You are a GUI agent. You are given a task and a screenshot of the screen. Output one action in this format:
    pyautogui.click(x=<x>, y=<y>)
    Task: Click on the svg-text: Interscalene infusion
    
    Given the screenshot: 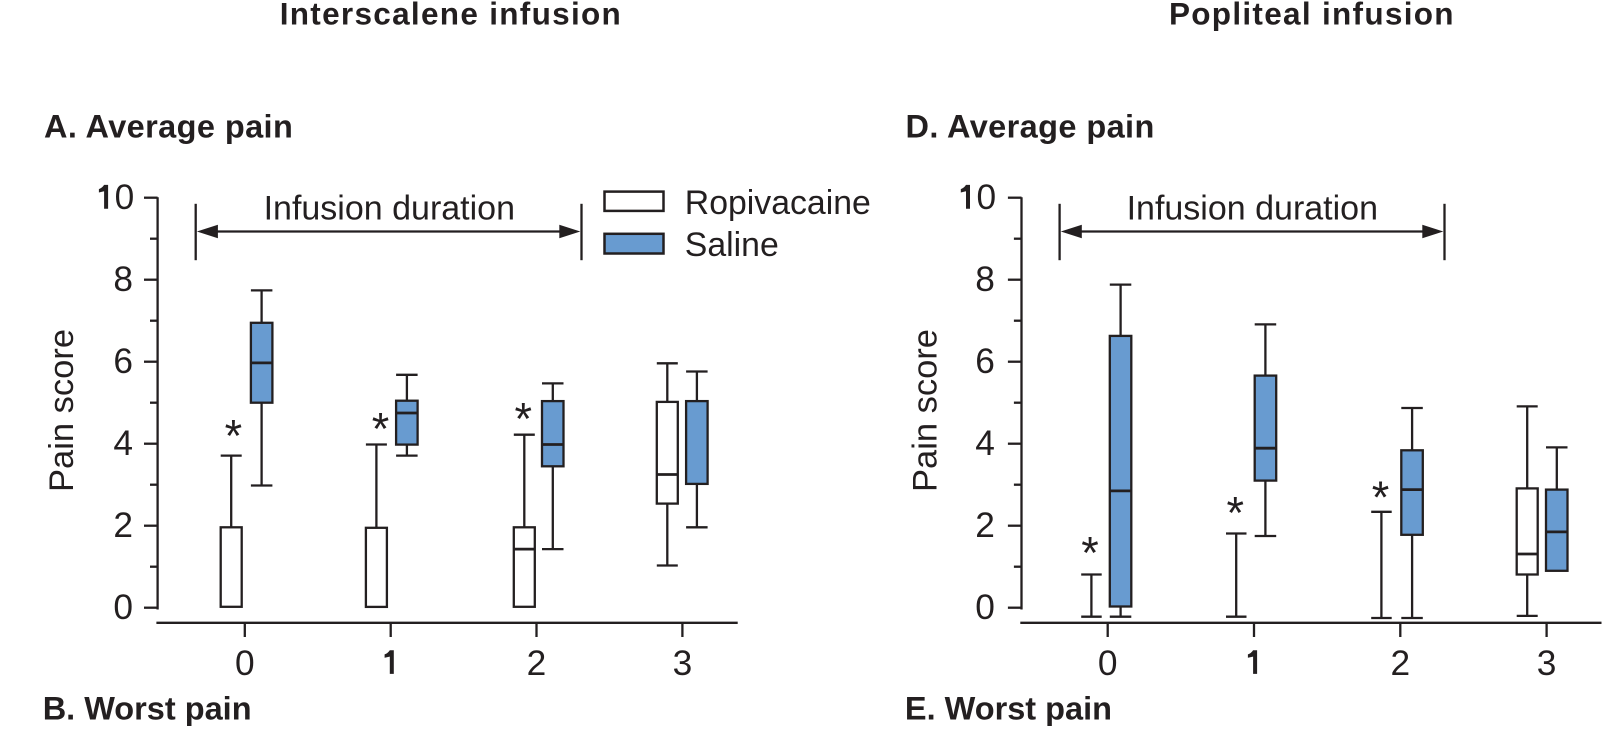 What is the action you would take?
    pyautogui.click(x=451, y=16)
    